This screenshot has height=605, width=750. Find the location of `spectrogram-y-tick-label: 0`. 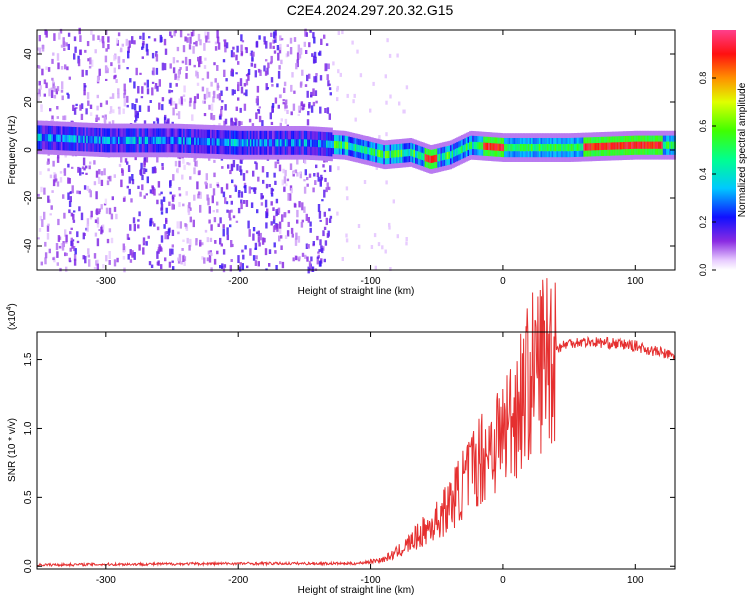

spectrogram-y-tick-label: 0 is located at coordinates (28, 150).